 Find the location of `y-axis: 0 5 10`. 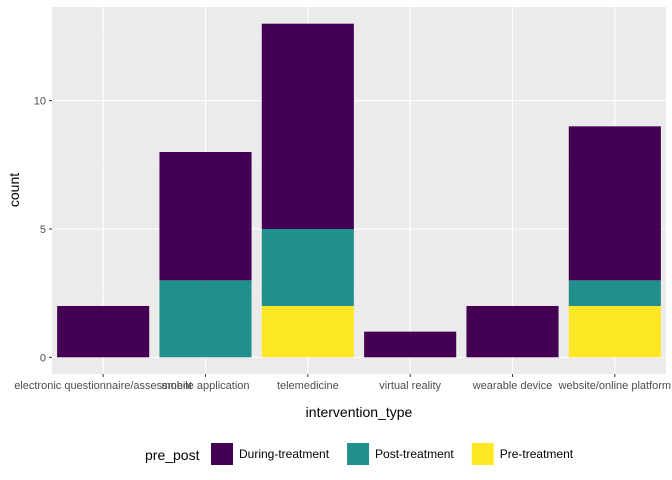

y-axis: 0 5 10 is located at coordinates (43, 230).